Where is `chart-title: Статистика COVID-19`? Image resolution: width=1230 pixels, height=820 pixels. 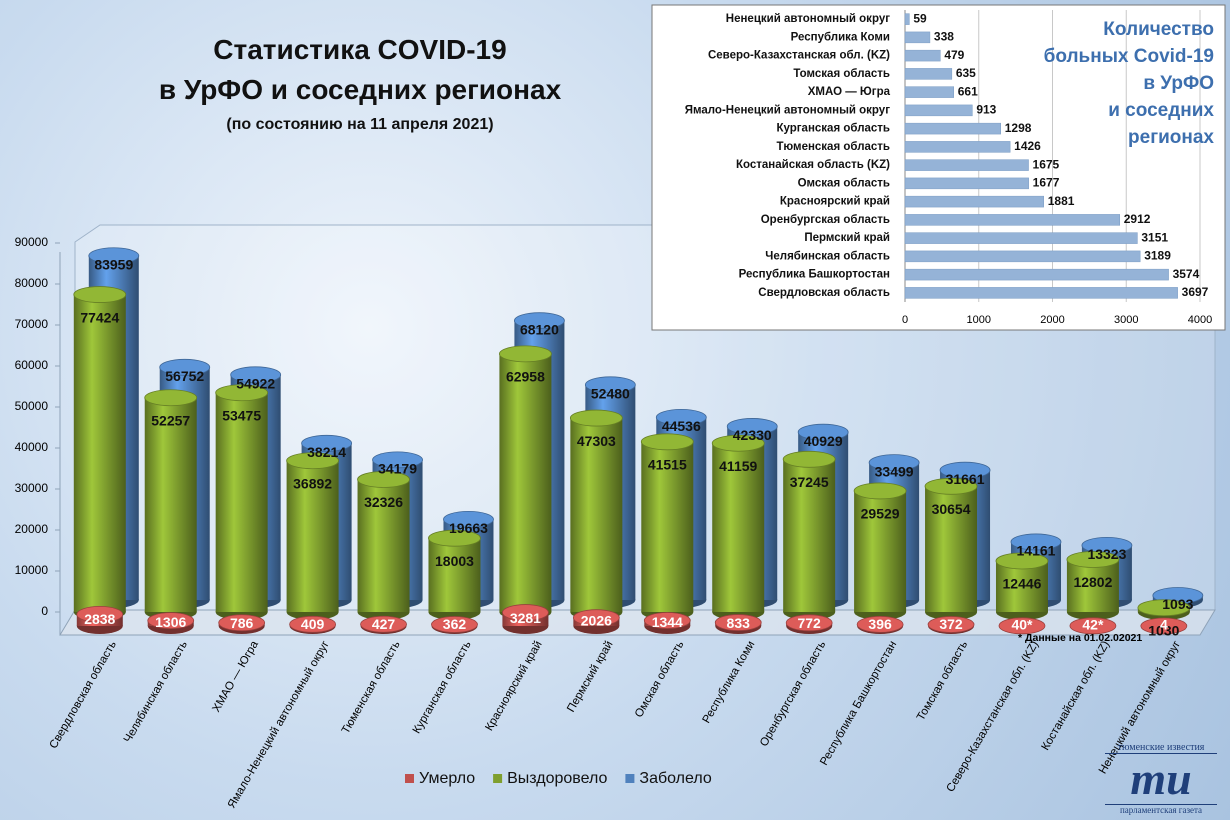 chart-title: Статистика COVID-19 is located at coordinates (360, 49).